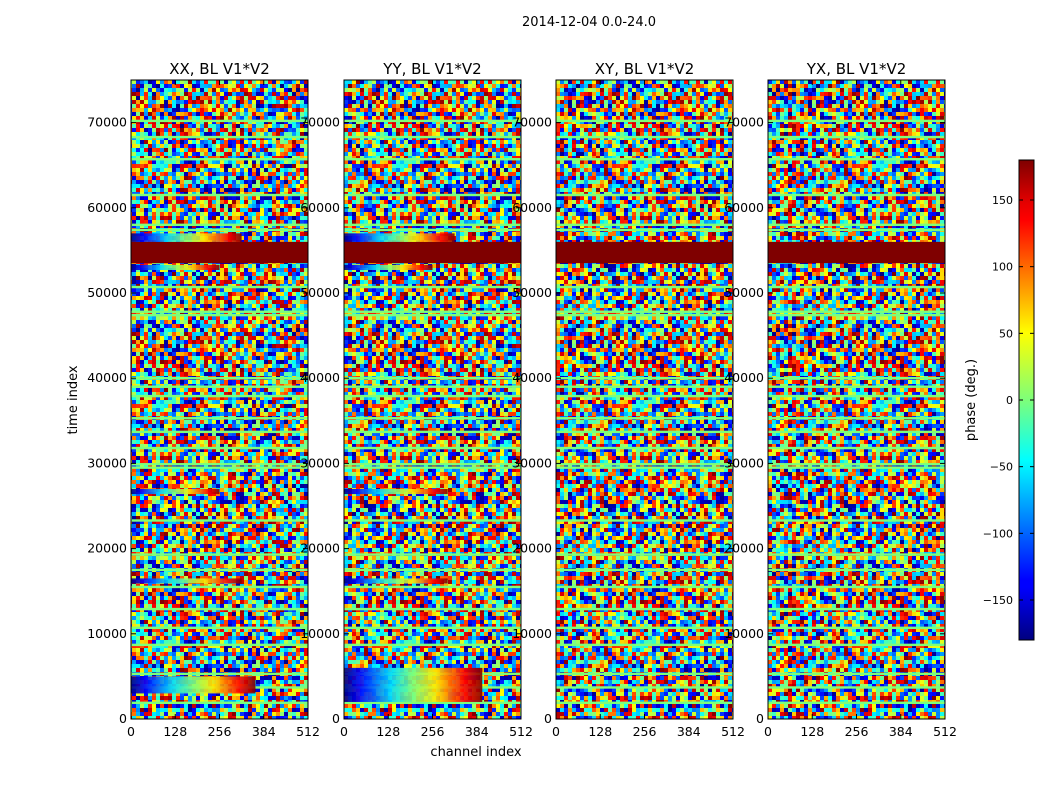  Describe the element at coordinates (431, 69) in the screenshot. I see `panel-title: YY, BL V1*V2` at that location.